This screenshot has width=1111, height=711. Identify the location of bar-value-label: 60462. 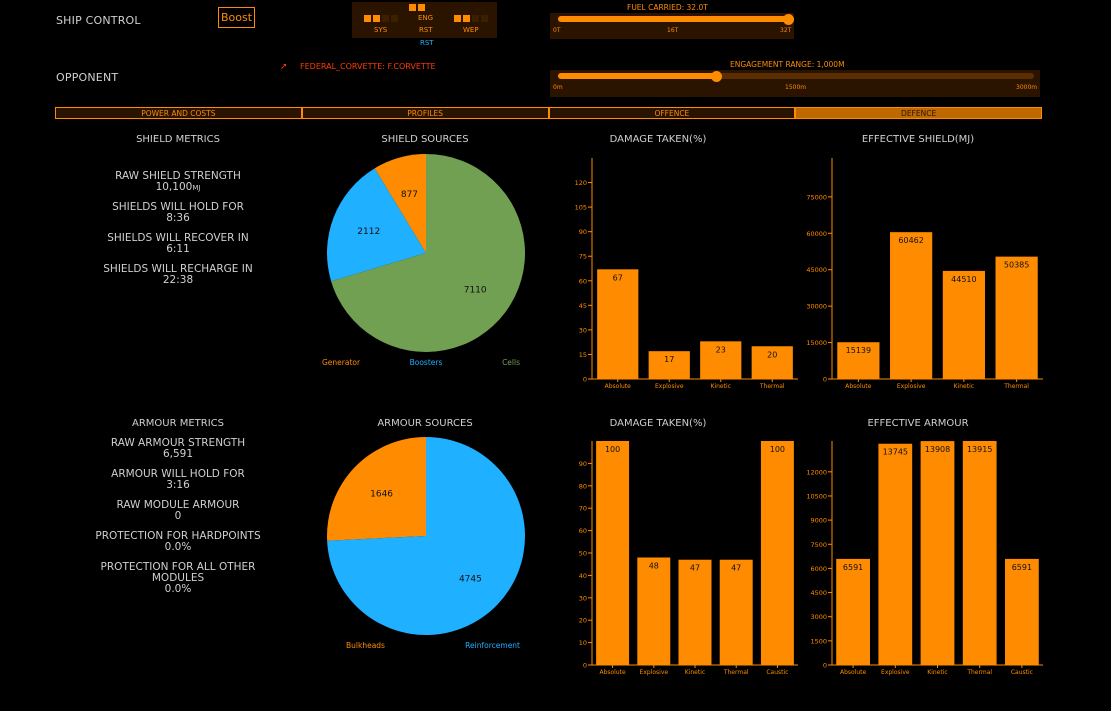
(910, 240).